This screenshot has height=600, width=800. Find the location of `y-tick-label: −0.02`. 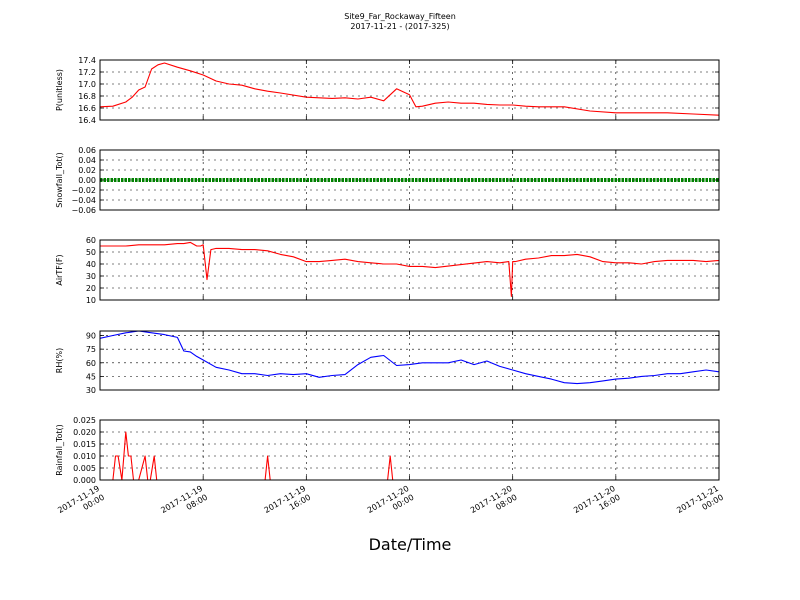

y-tick-label: −0.02 is located at coordinates (83, 190).